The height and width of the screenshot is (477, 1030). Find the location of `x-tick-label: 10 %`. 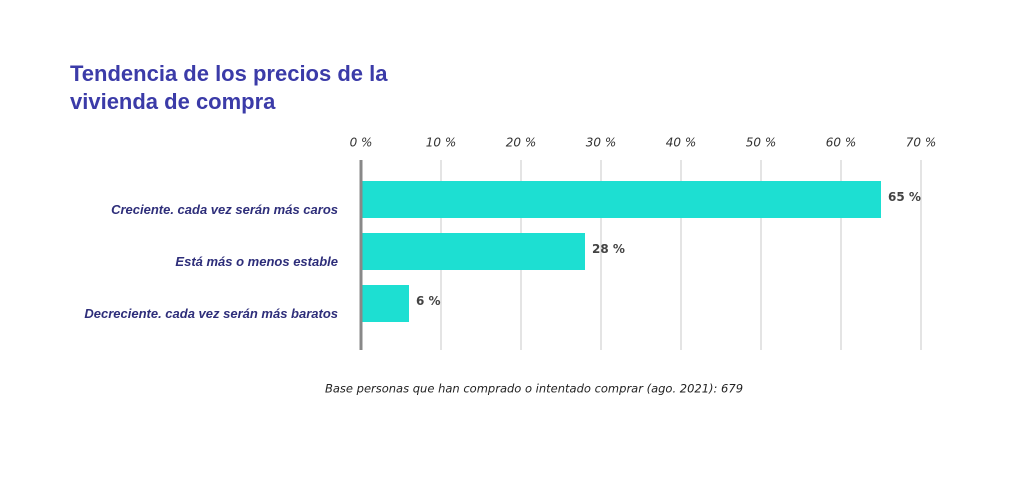

x-tick-label: 10 % is located at coordinates (441, 143).